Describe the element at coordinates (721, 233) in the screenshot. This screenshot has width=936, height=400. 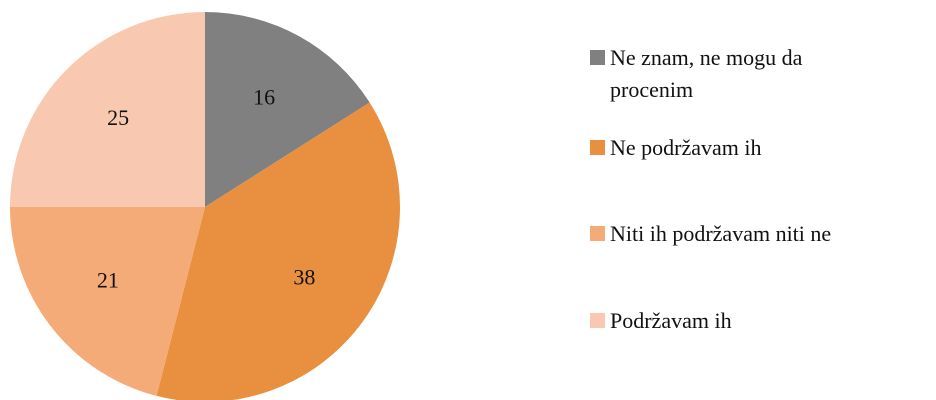
I see `legend-label: Niti ih podržavam niti ne` at that location.